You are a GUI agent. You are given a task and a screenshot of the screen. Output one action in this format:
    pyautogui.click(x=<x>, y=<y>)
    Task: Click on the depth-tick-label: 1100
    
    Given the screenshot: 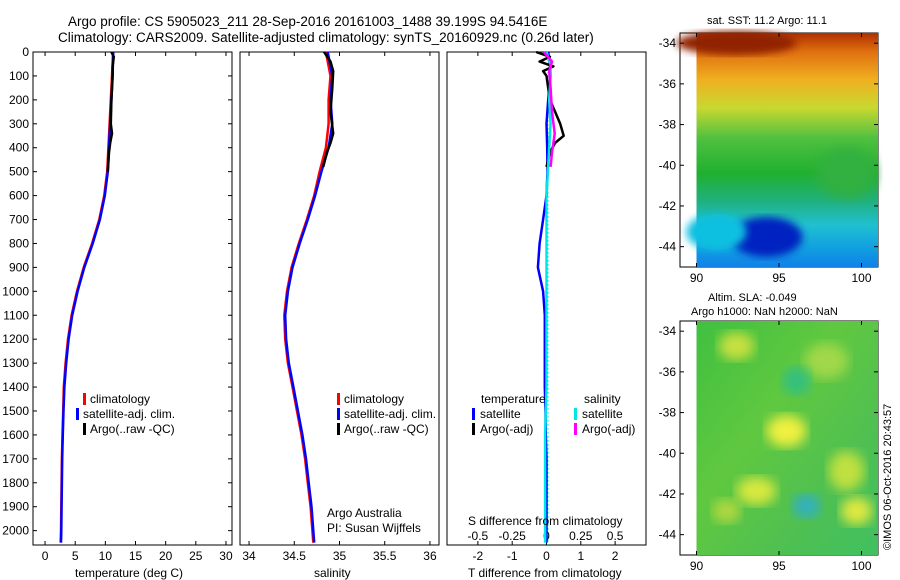 What is the action you would take?
    pyautogui.click(x=16, y=315)
    